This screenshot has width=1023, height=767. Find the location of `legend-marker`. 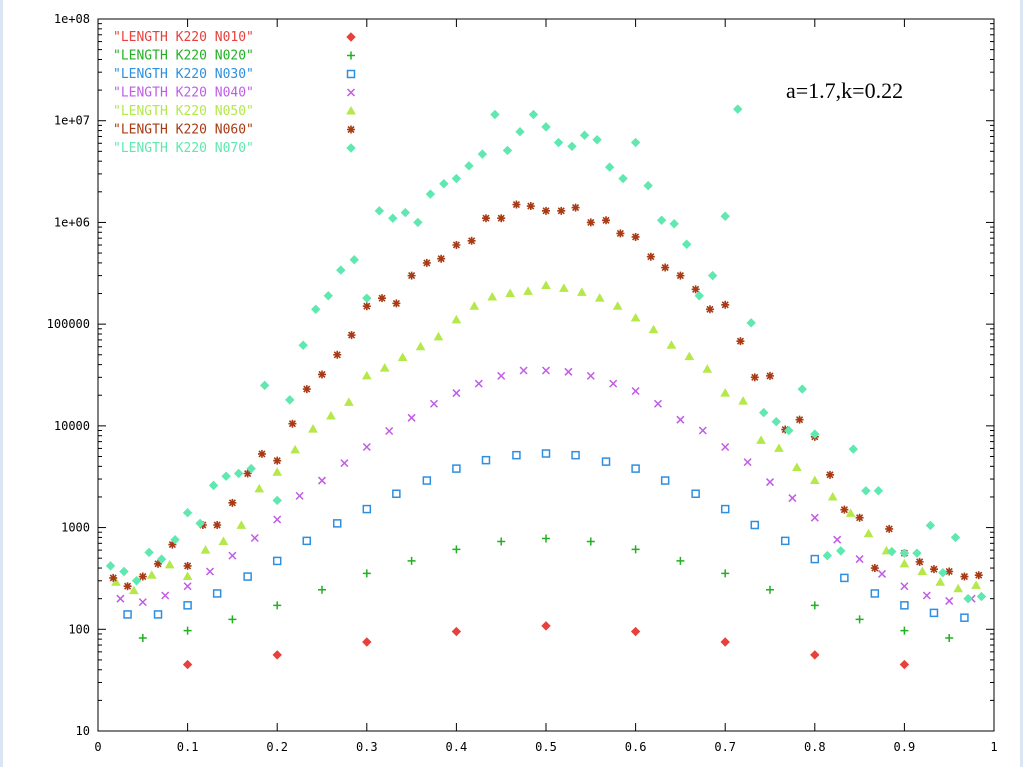

legend-marker is located at coordinates (351, 110).